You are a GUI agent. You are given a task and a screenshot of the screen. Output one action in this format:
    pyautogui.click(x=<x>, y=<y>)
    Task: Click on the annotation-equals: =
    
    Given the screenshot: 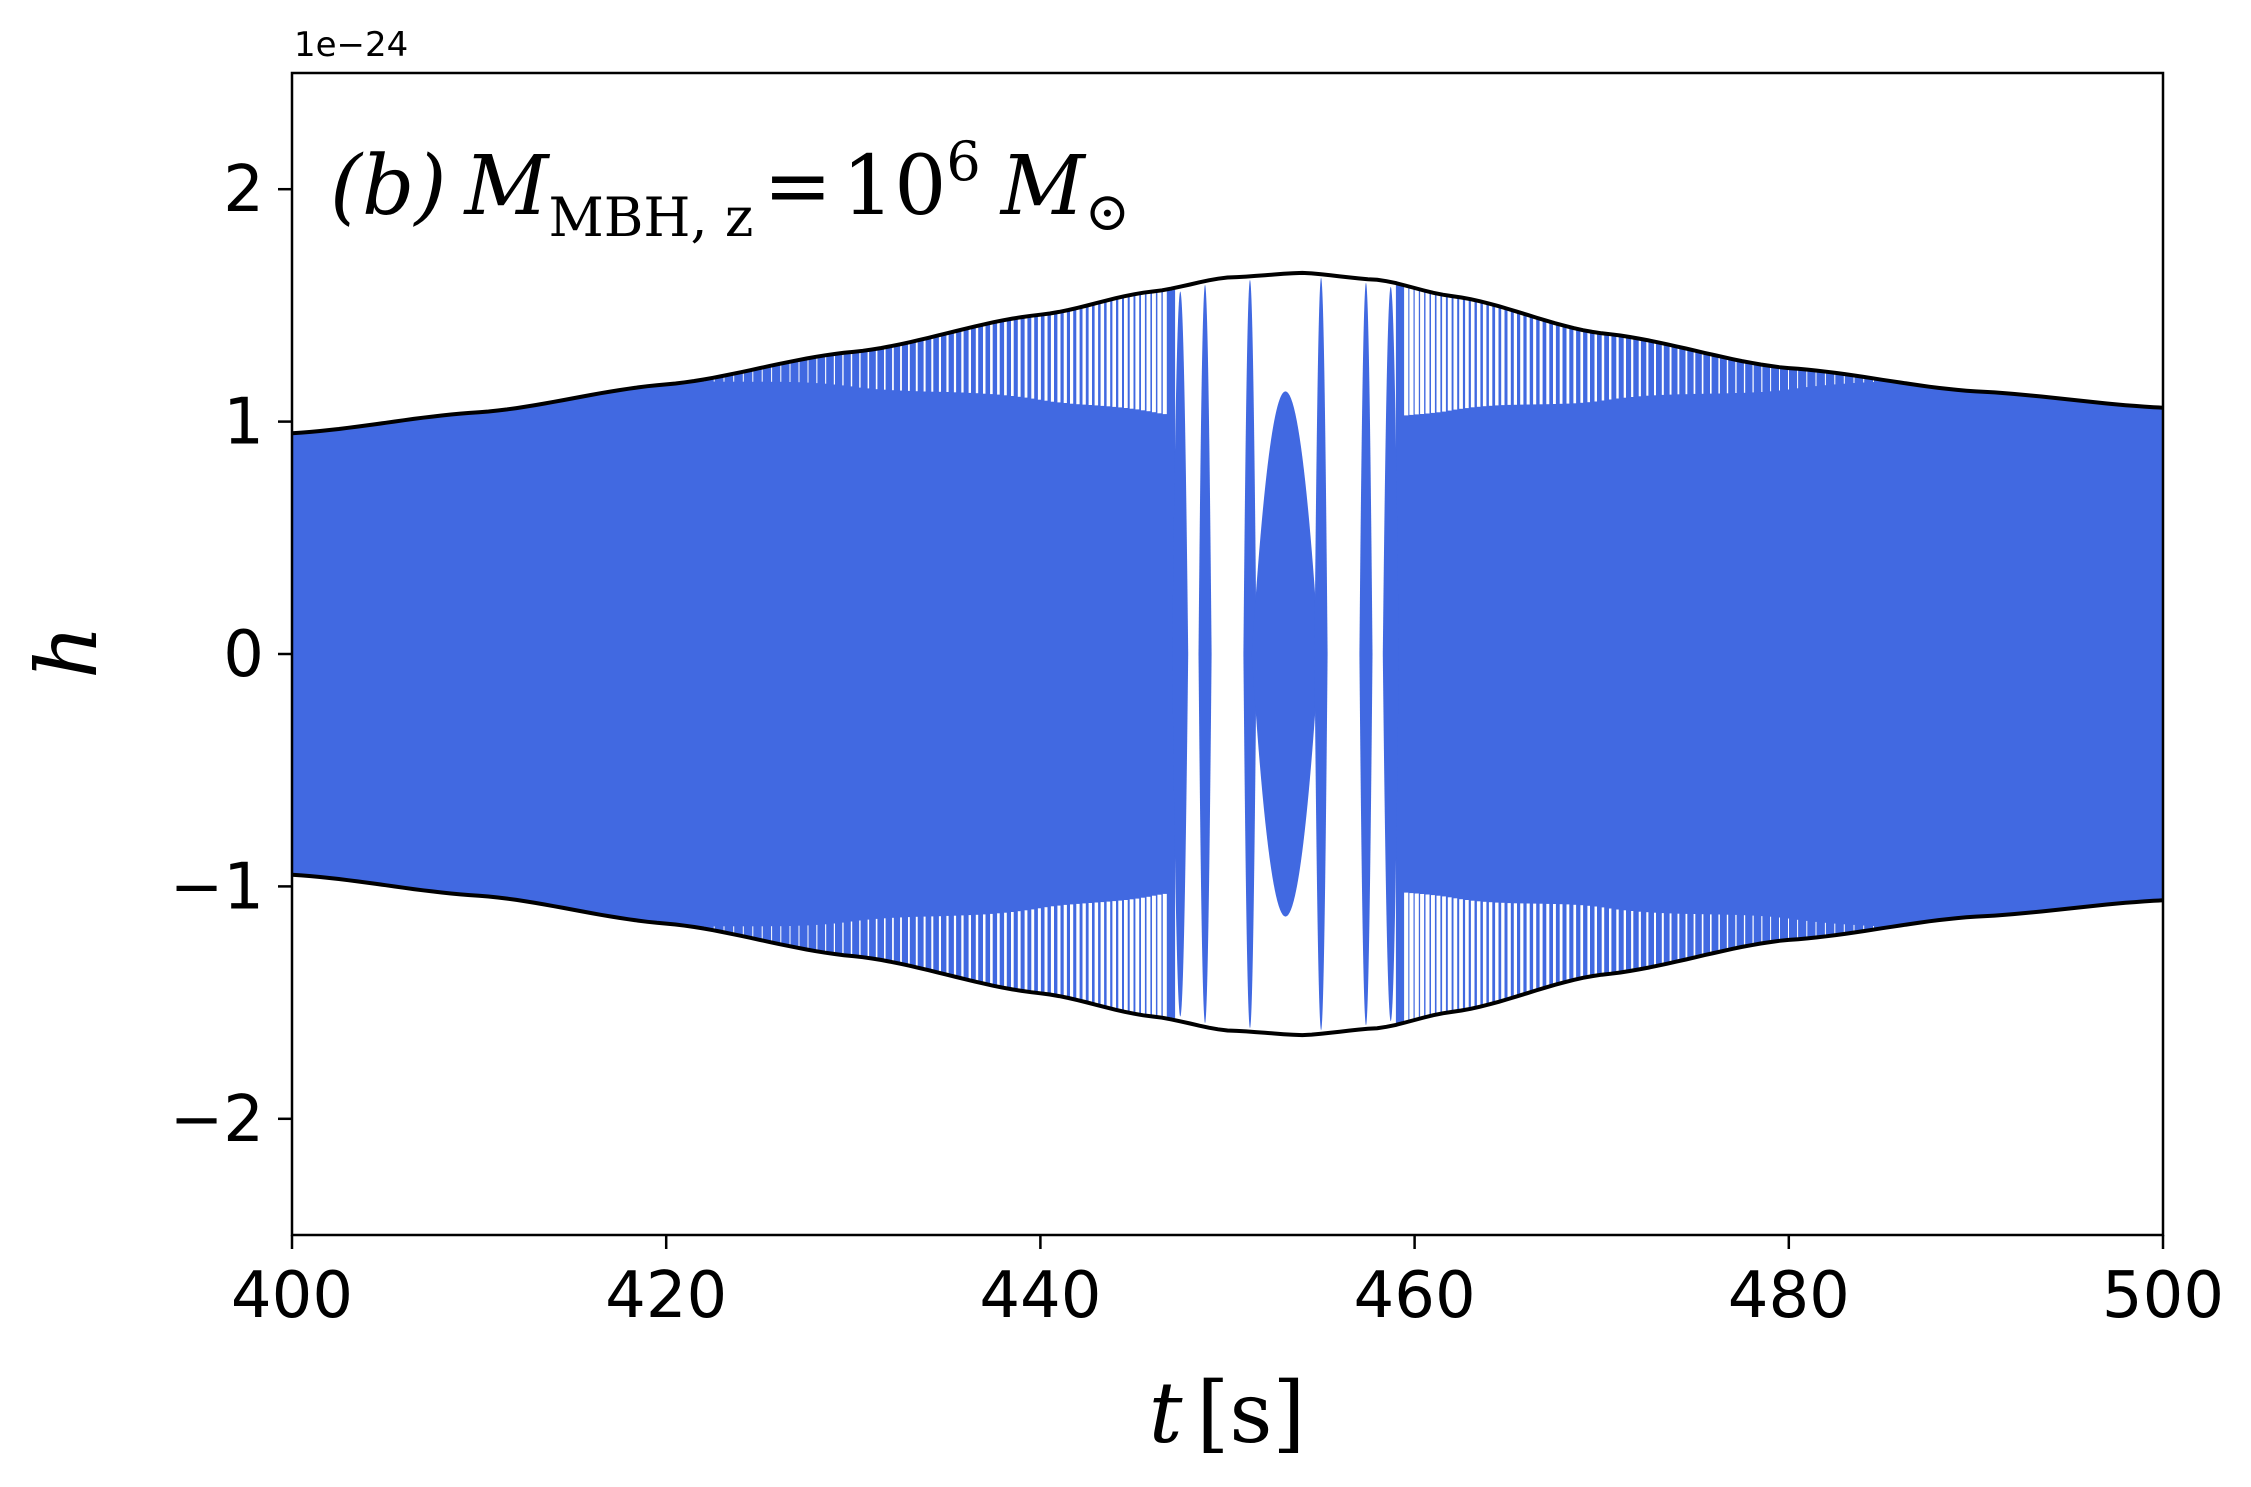 What is the action you would take?
    pyautogui.click(x=797, y=186)
    